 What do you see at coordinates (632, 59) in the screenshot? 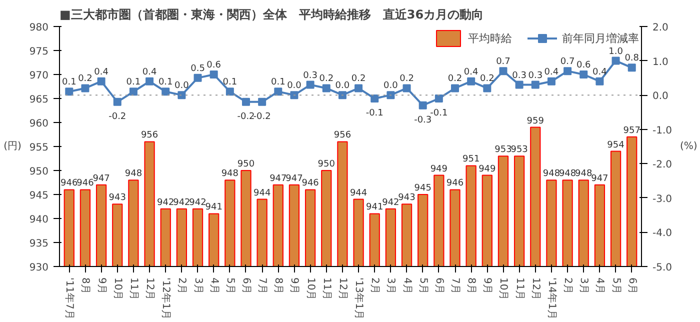
I see `data-label: 0.8` at bounding box center [632, 59].